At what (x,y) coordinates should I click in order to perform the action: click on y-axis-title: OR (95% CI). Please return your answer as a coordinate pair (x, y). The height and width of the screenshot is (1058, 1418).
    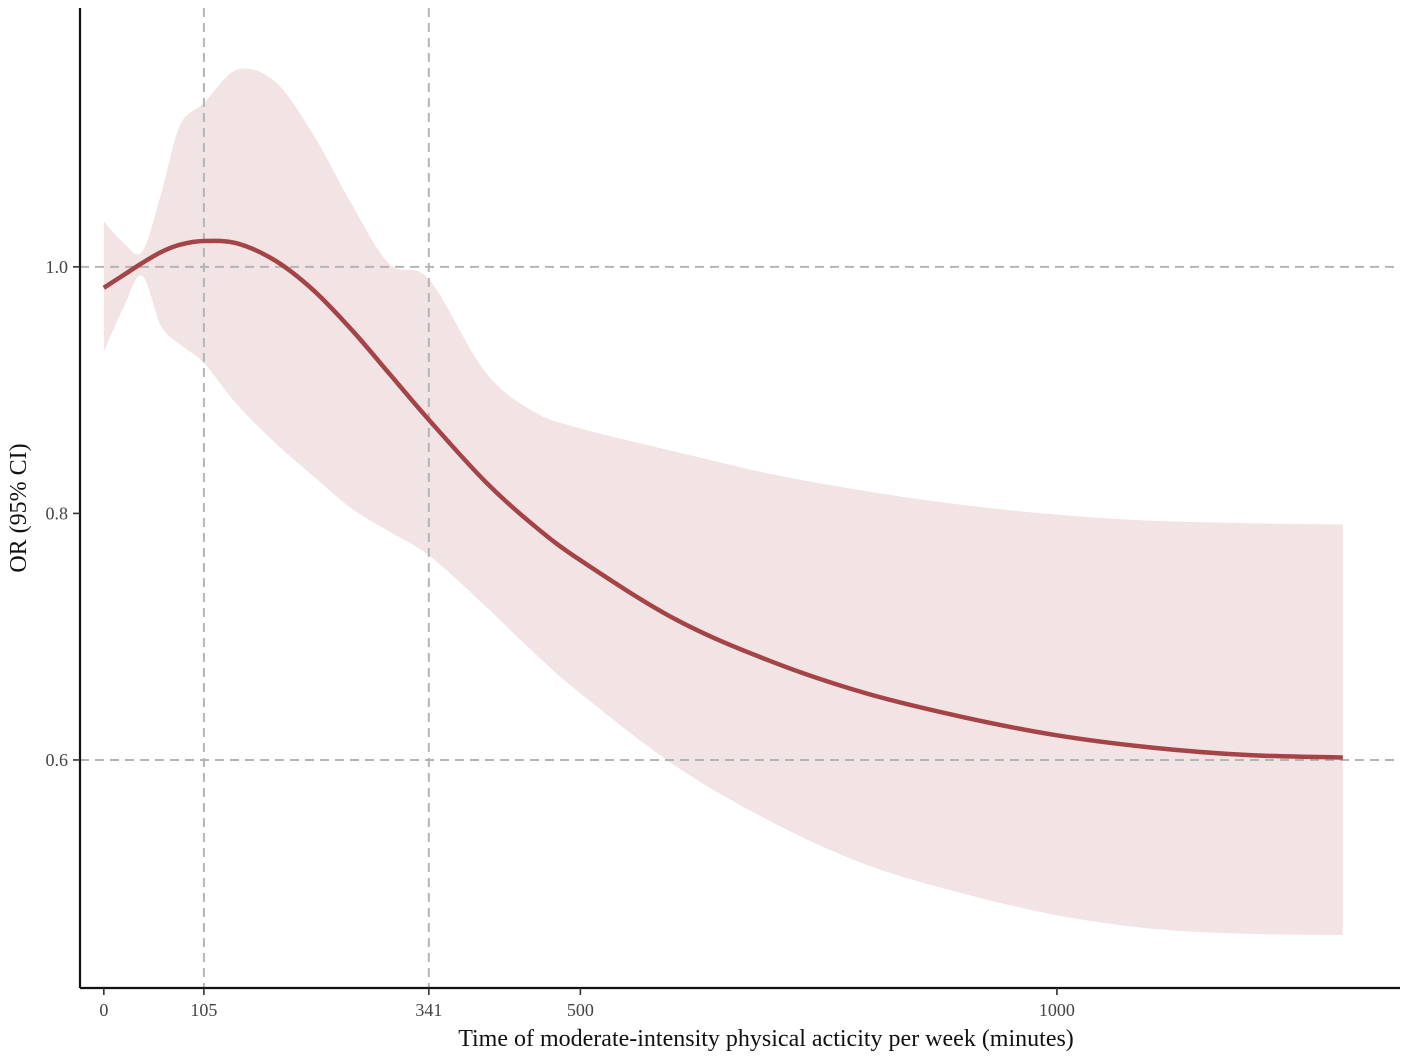
    Looking at the image, I should click on (19, 507).